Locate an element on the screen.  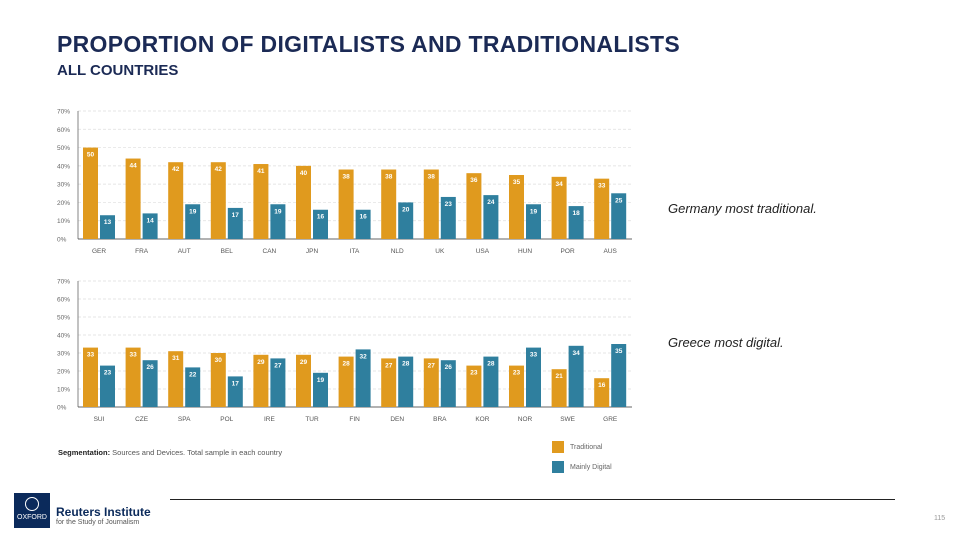
x-tick-label: ITA is located at coordinates (355, 251).